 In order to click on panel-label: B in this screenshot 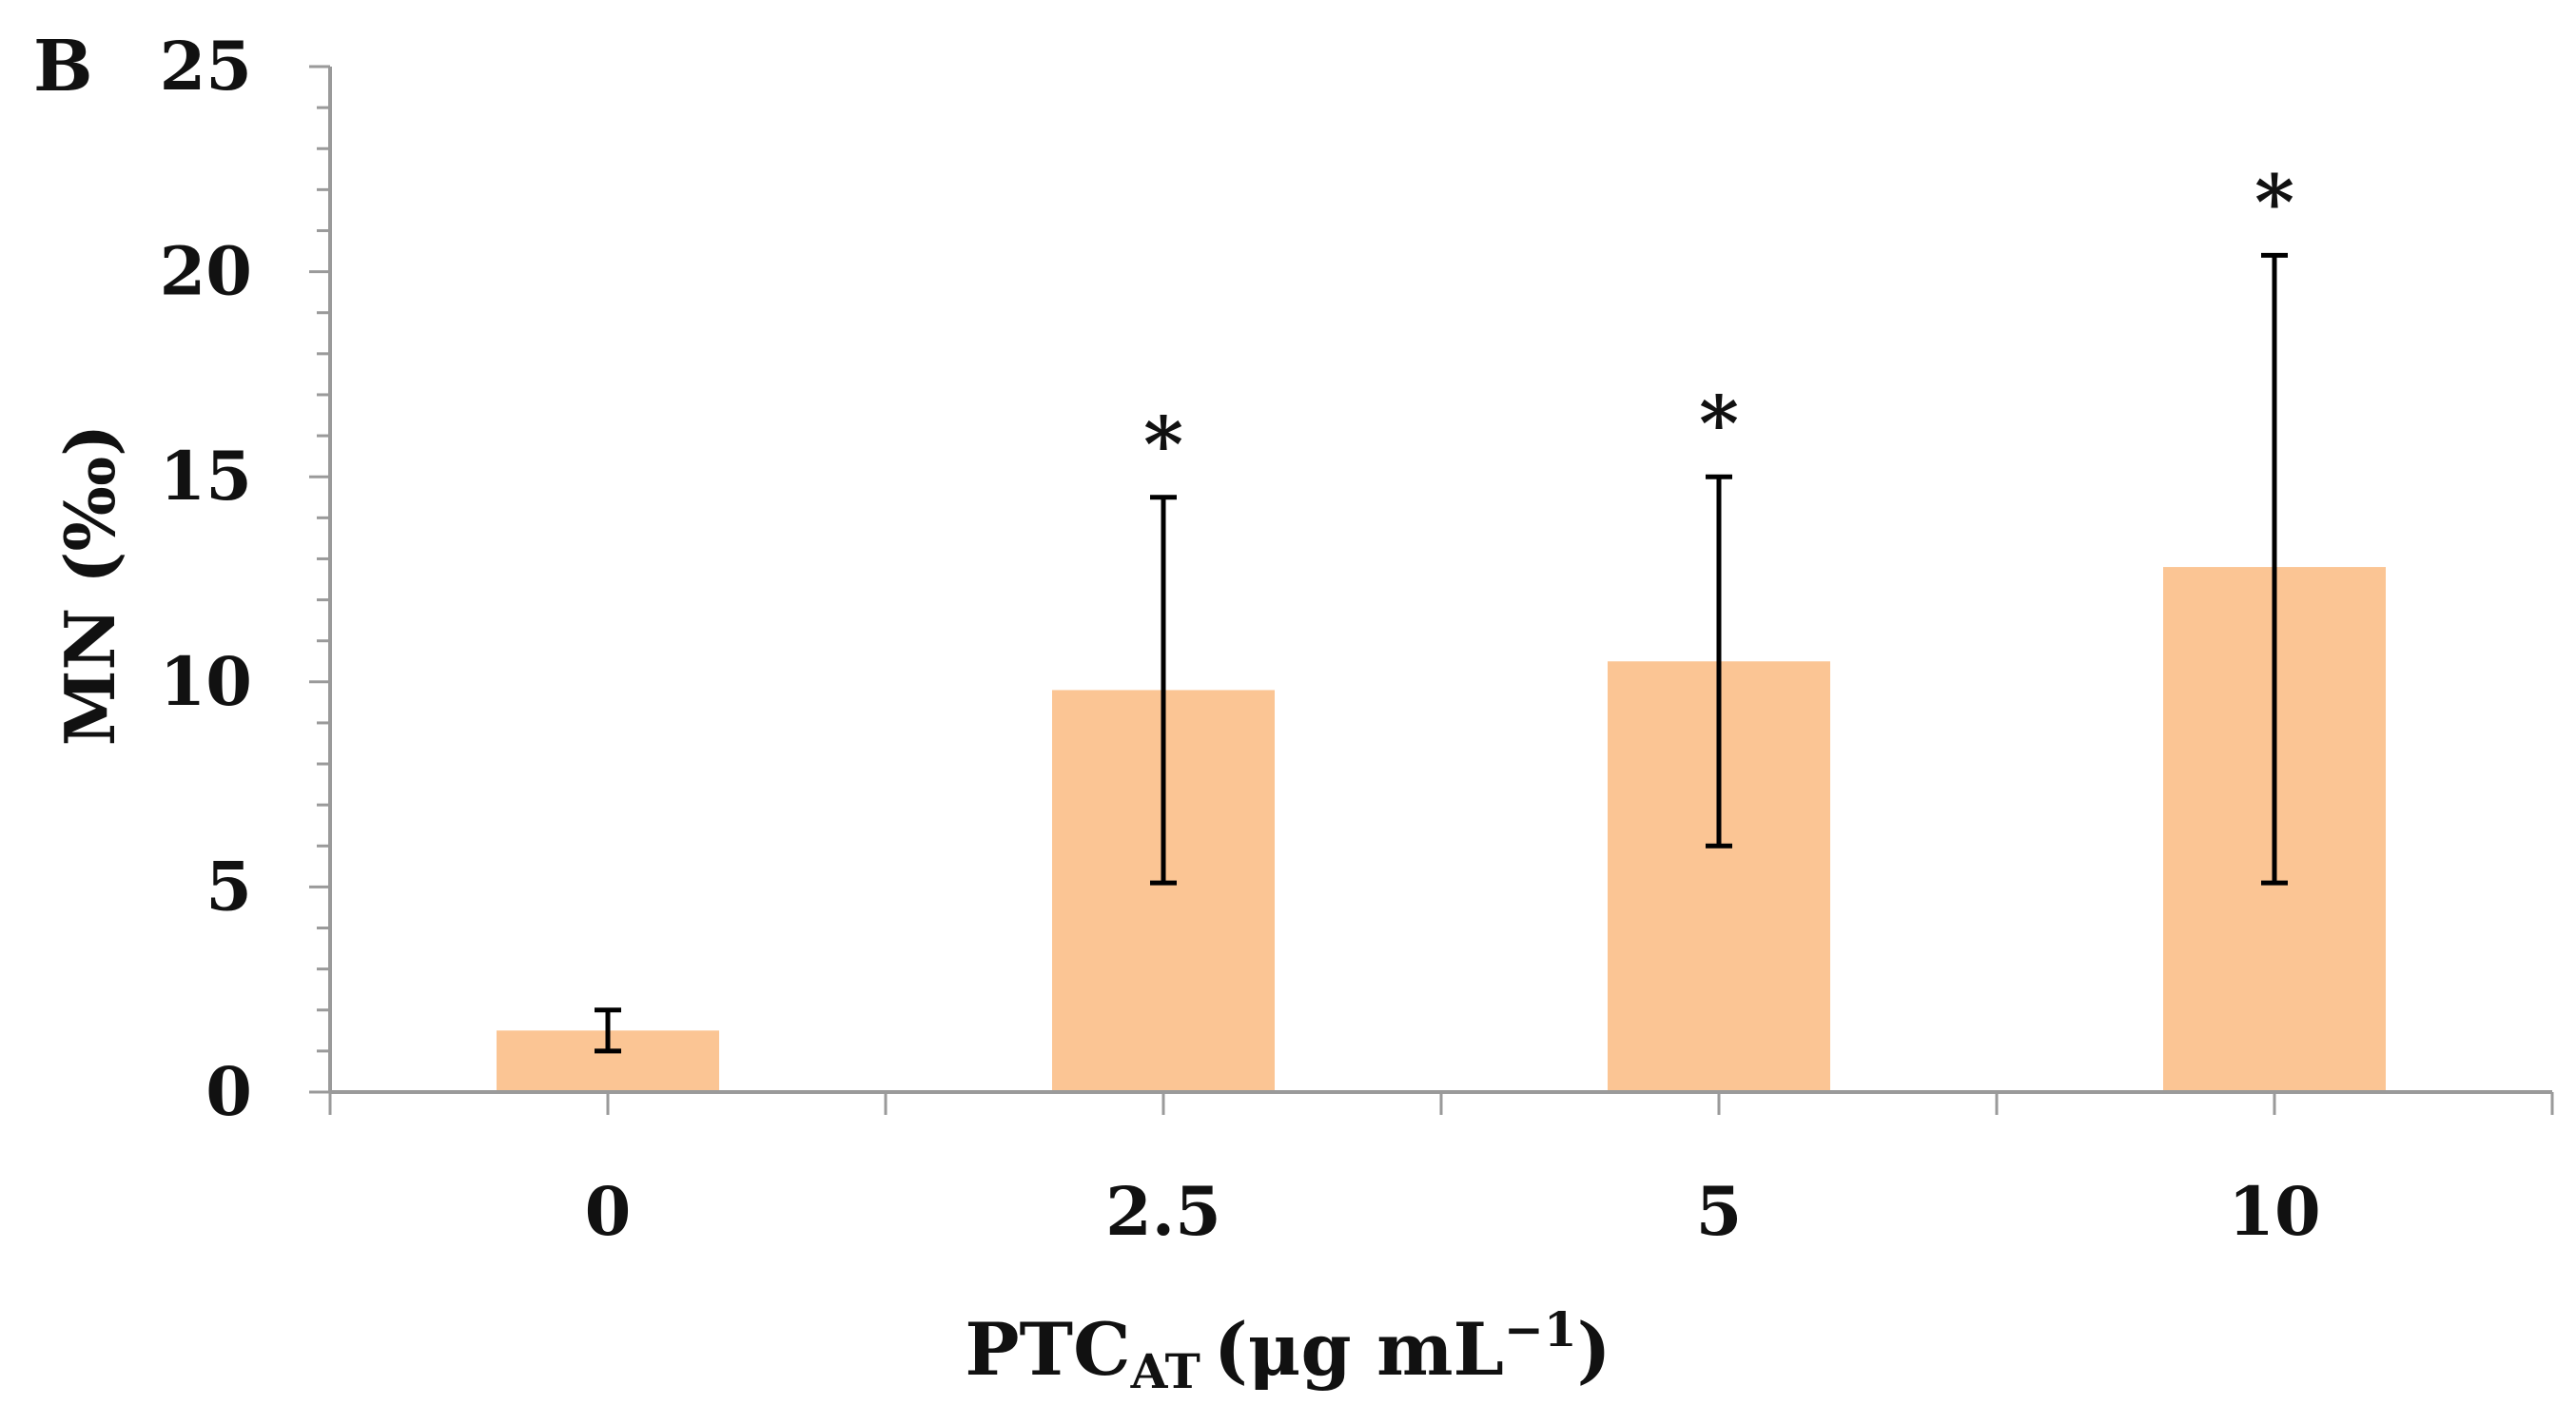, I will do `click(63, 66)`.